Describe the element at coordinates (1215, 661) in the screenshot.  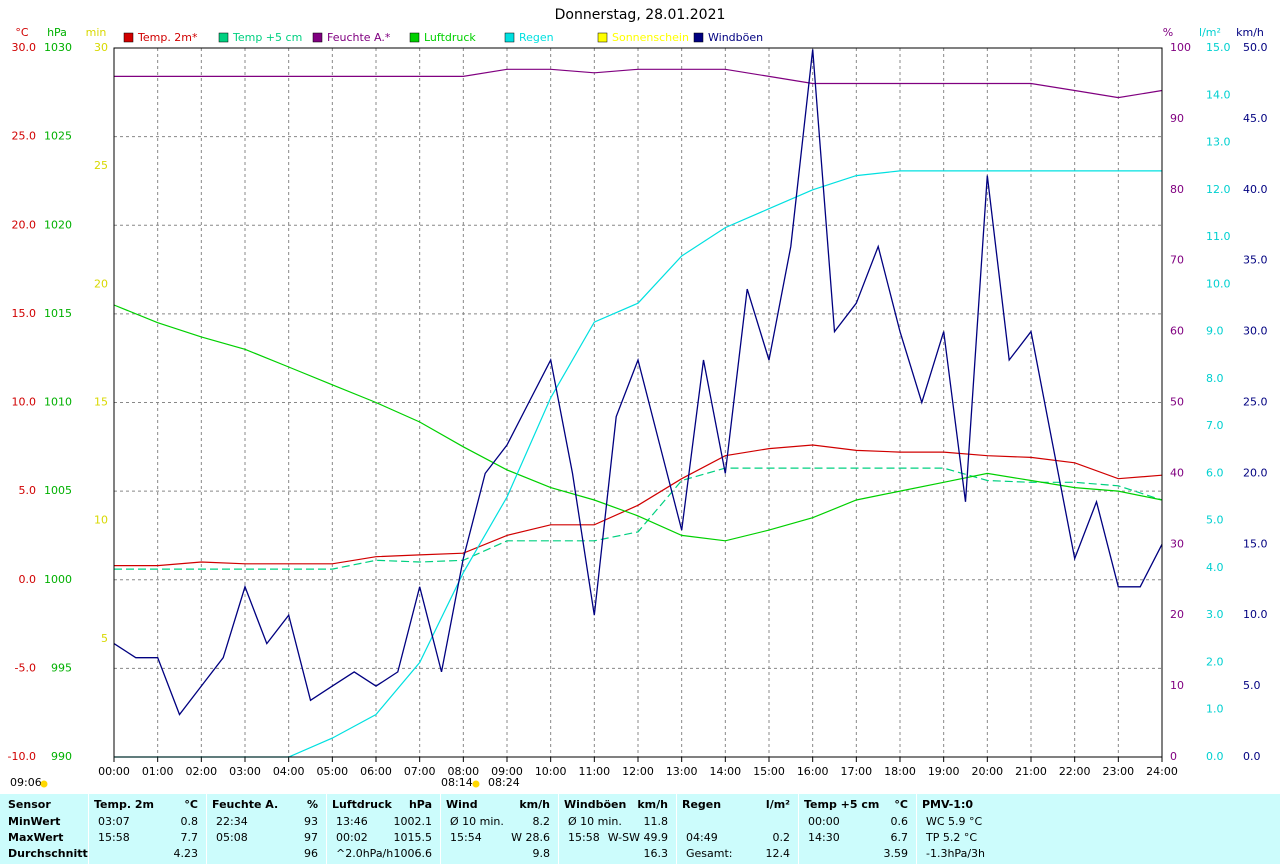
I see `y-tick-label: 2.0` at that location.